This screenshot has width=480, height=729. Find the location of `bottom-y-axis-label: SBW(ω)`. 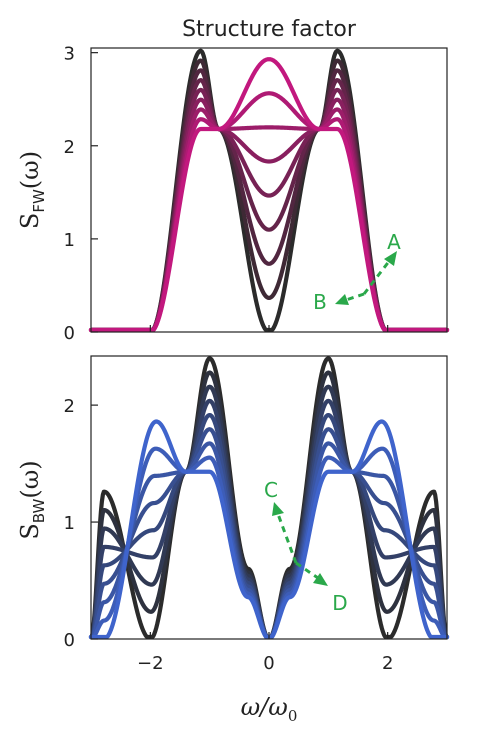

bottom-y-axis-label: SBW(ω) is located at coordinates (32, 499).